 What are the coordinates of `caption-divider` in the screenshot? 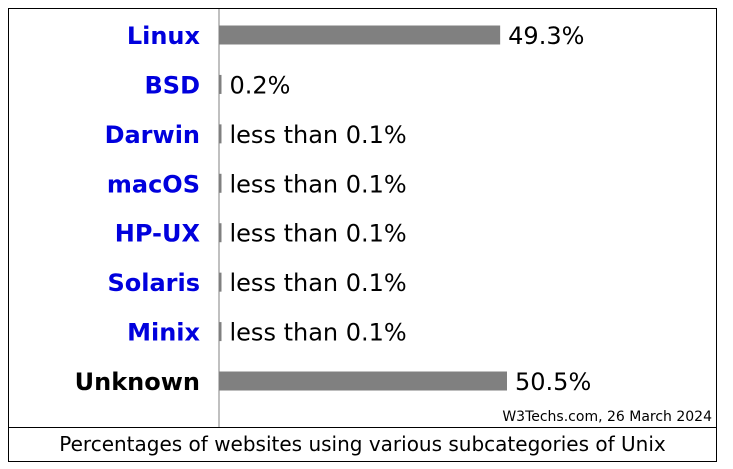 It's located at (362, 427).